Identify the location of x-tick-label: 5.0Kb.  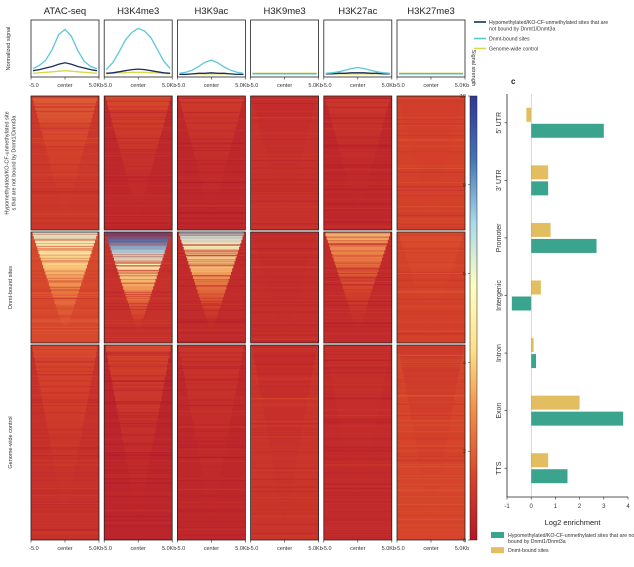
(389, 549).